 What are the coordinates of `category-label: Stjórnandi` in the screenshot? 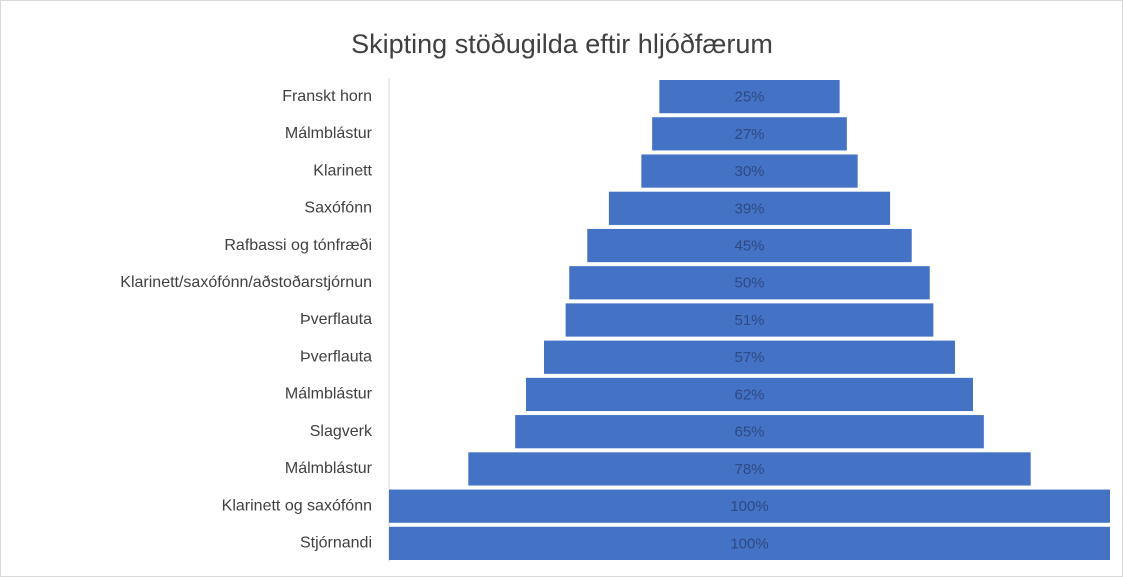 It's located at (336, 543).